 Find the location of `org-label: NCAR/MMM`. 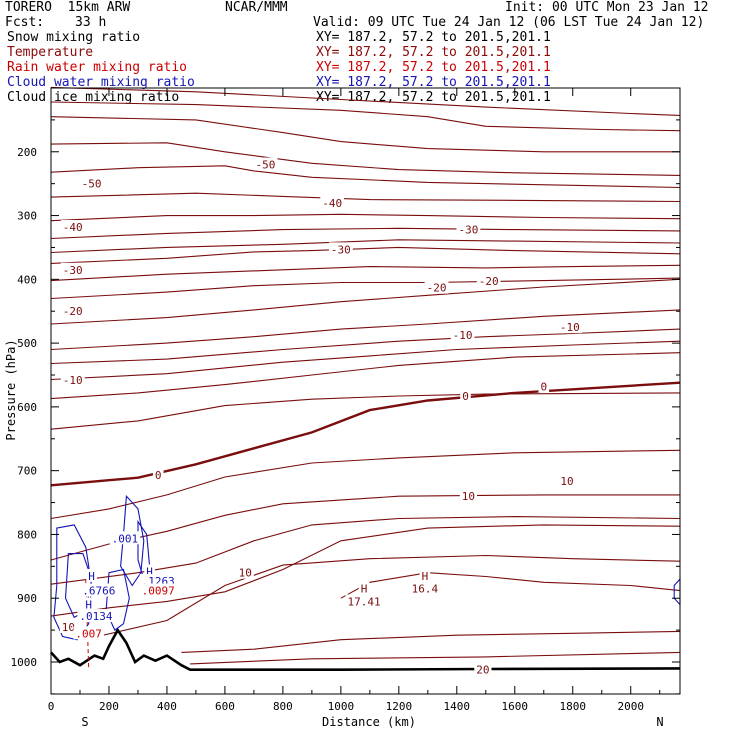

org-label: NCAR/MMM is located at coordinates (256, 7).